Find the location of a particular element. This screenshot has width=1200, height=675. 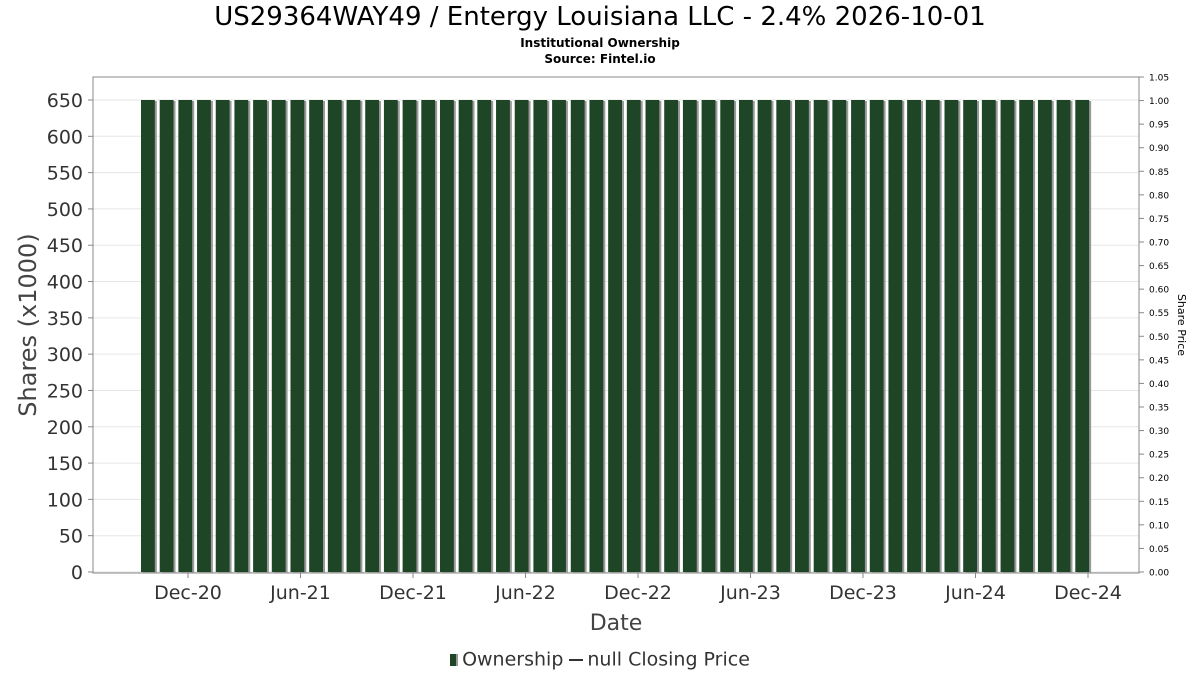

y2-tick-label: 0.00 is located at coordinates (1159, 574).